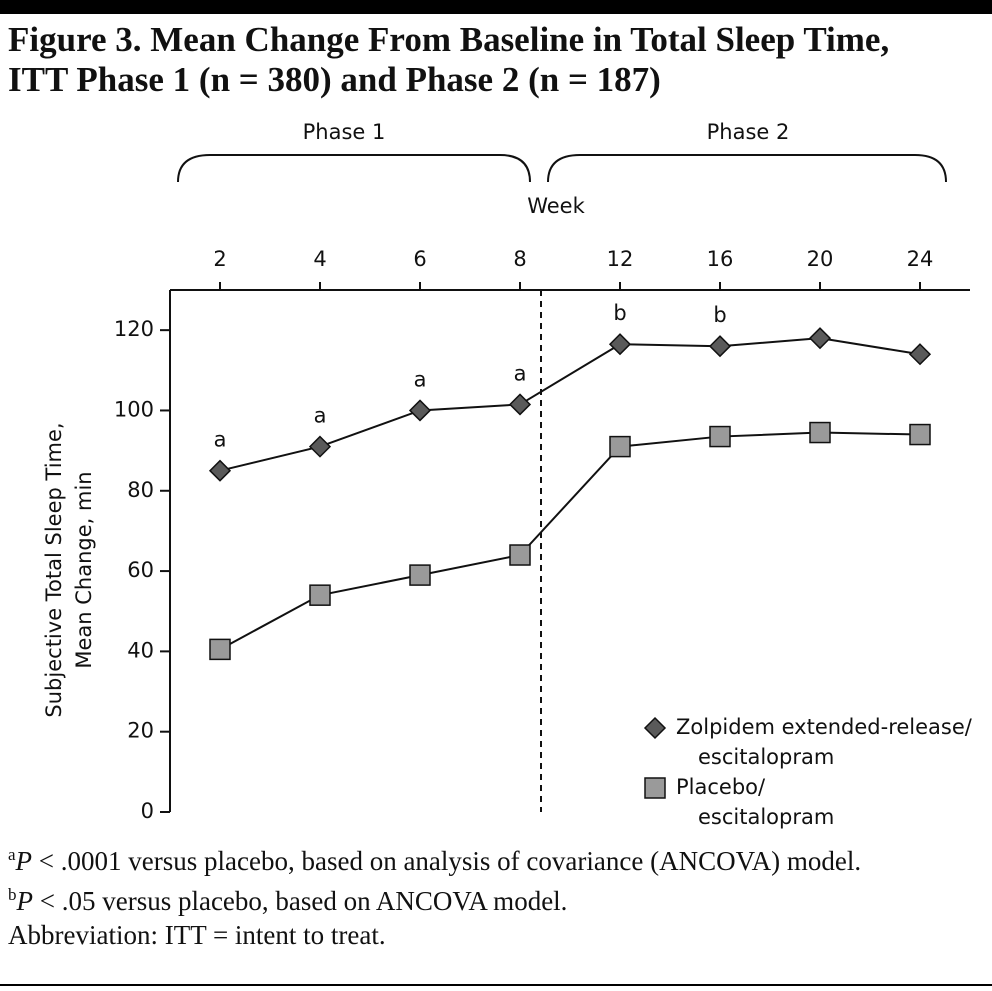 This screenshot has width=992, height=991. Describe the element at coordinates (219, 259) in the screenshot. I see `x-tick-label: 2` at that location.